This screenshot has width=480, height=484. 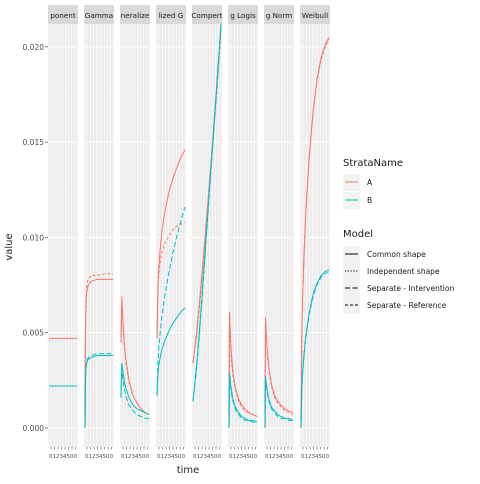 I want to click on x-axis-label: time, so click(x=188, y=470).